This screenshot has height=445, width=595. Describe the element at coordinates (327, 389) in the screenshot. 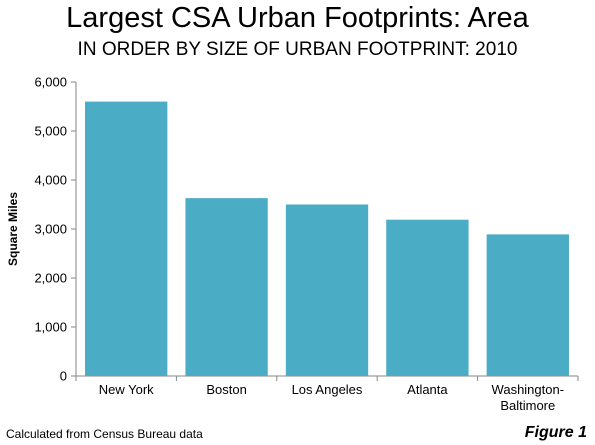

I see `x-tick-label: Los Angeles` at that location.